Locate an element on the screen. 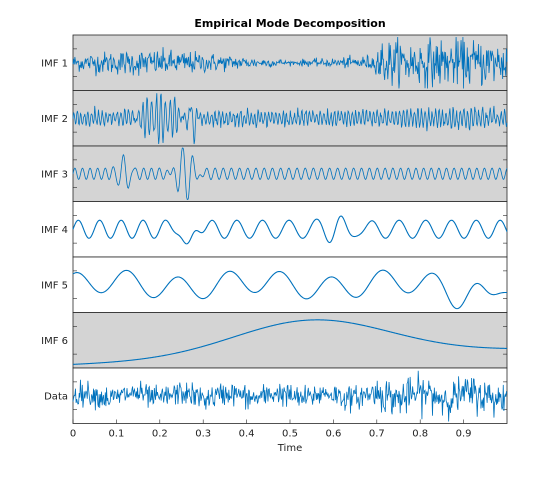 This screenshot has height=500, width=560. panel-imf-4: IMF 4 is located at coordinates (274, 229).